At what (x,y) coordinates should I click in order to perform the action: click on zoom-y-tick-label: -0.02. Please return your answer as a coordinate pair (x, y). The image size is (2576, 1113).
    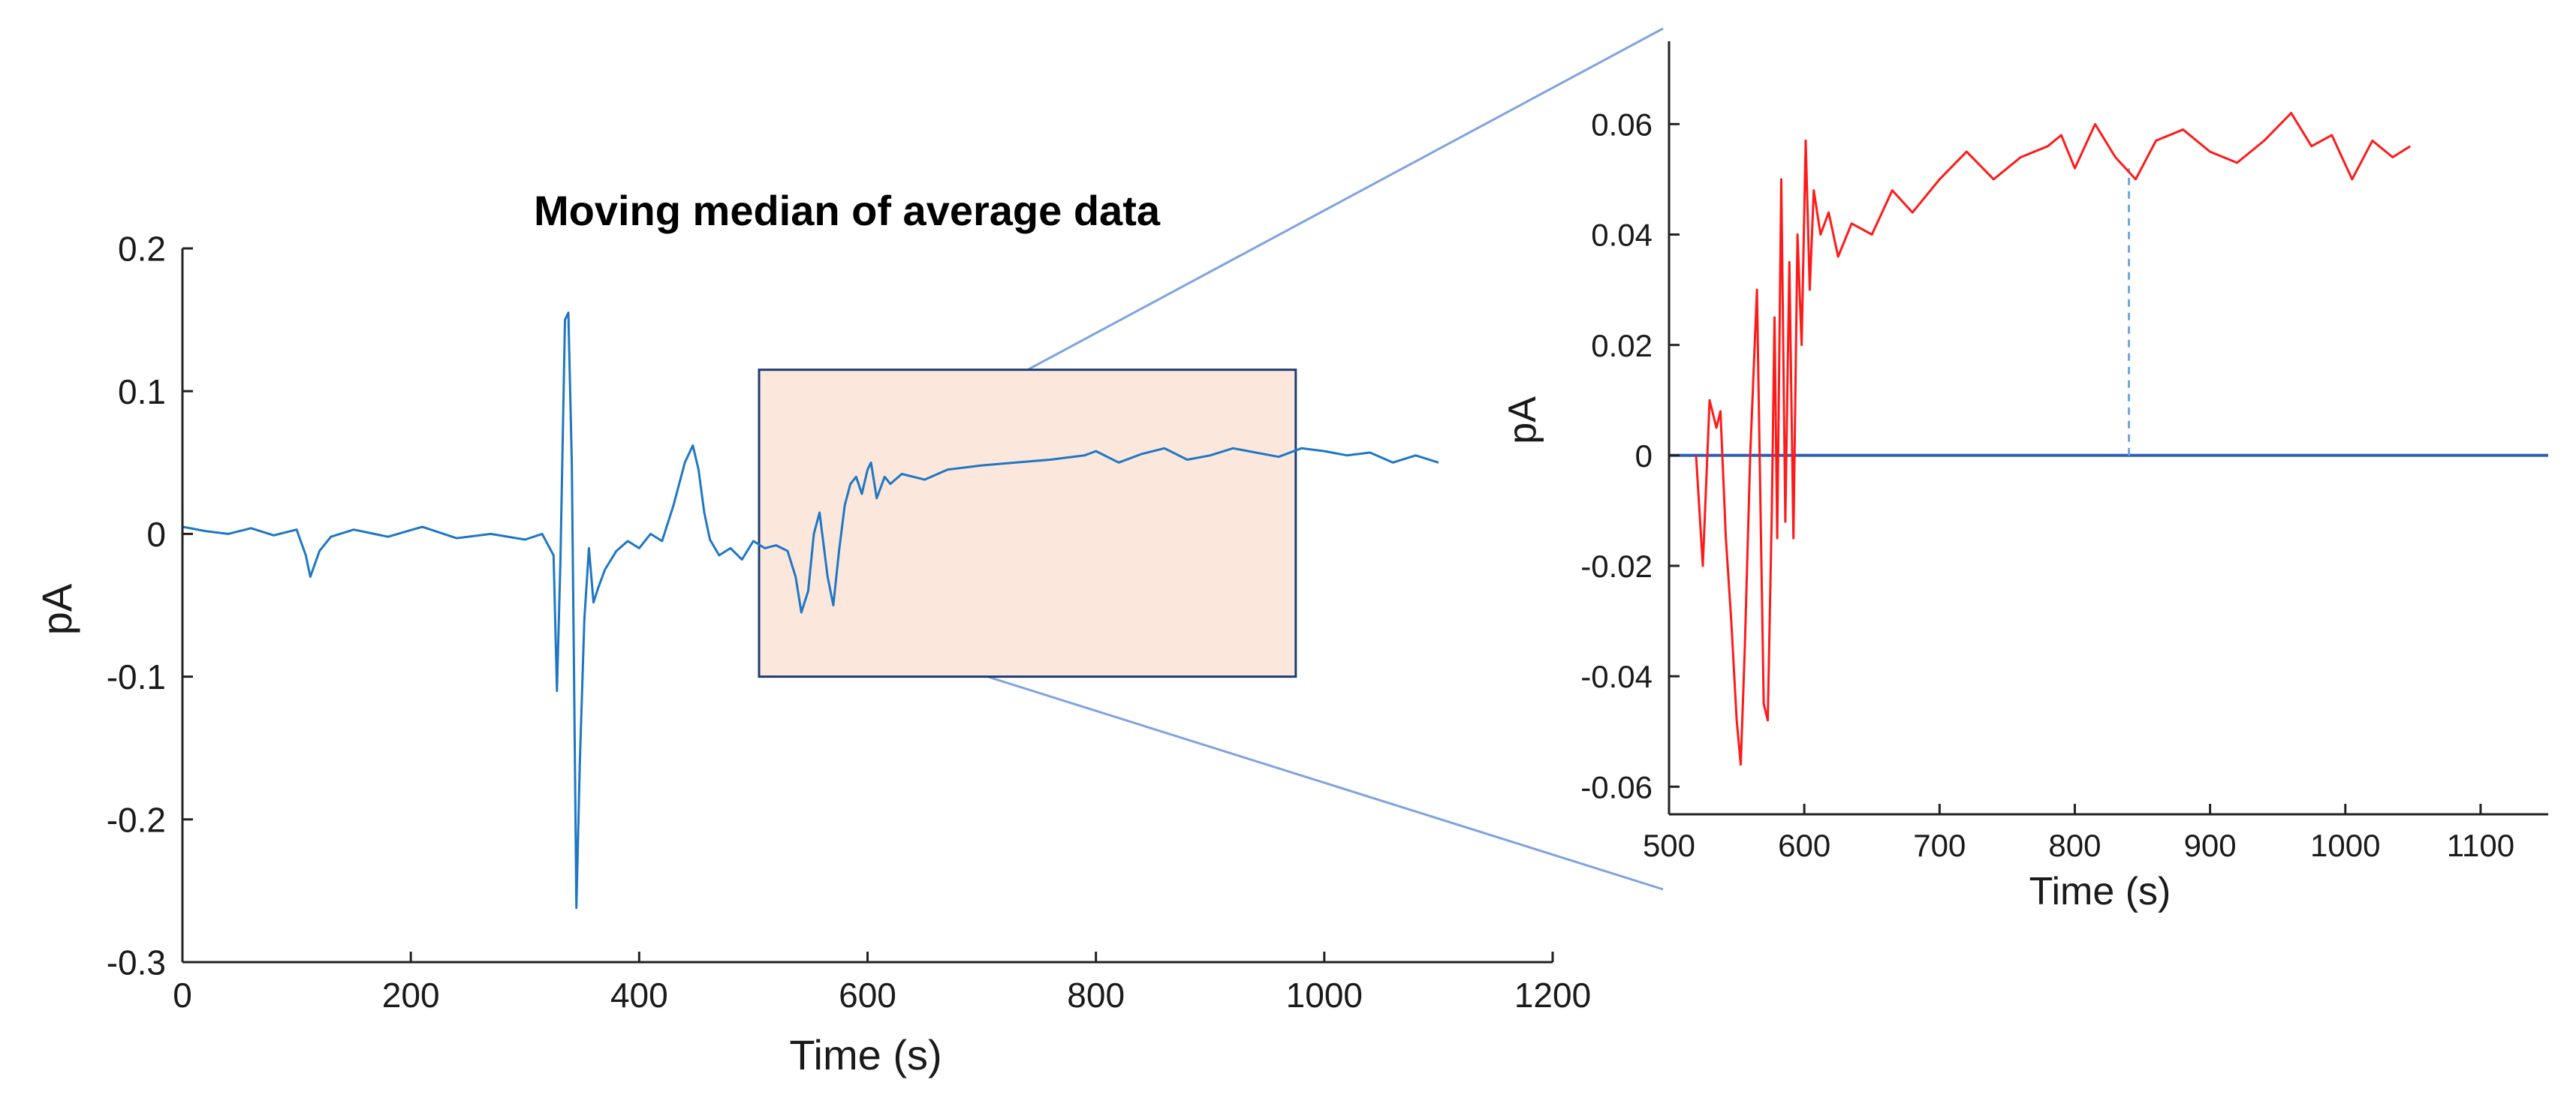
    Looking at the image, I should click on (1616, 566).